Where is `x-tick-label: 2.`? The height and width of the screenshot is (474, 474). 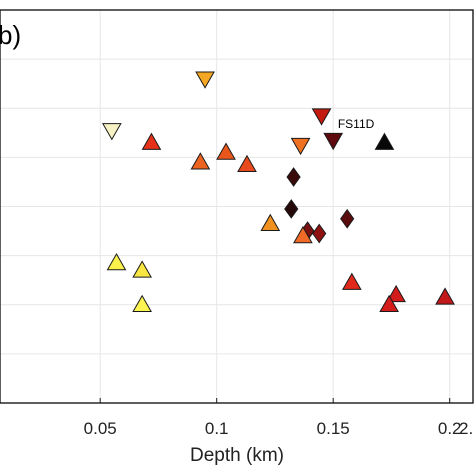 x-tick-label: 2. is located at coordinates (466, 428).